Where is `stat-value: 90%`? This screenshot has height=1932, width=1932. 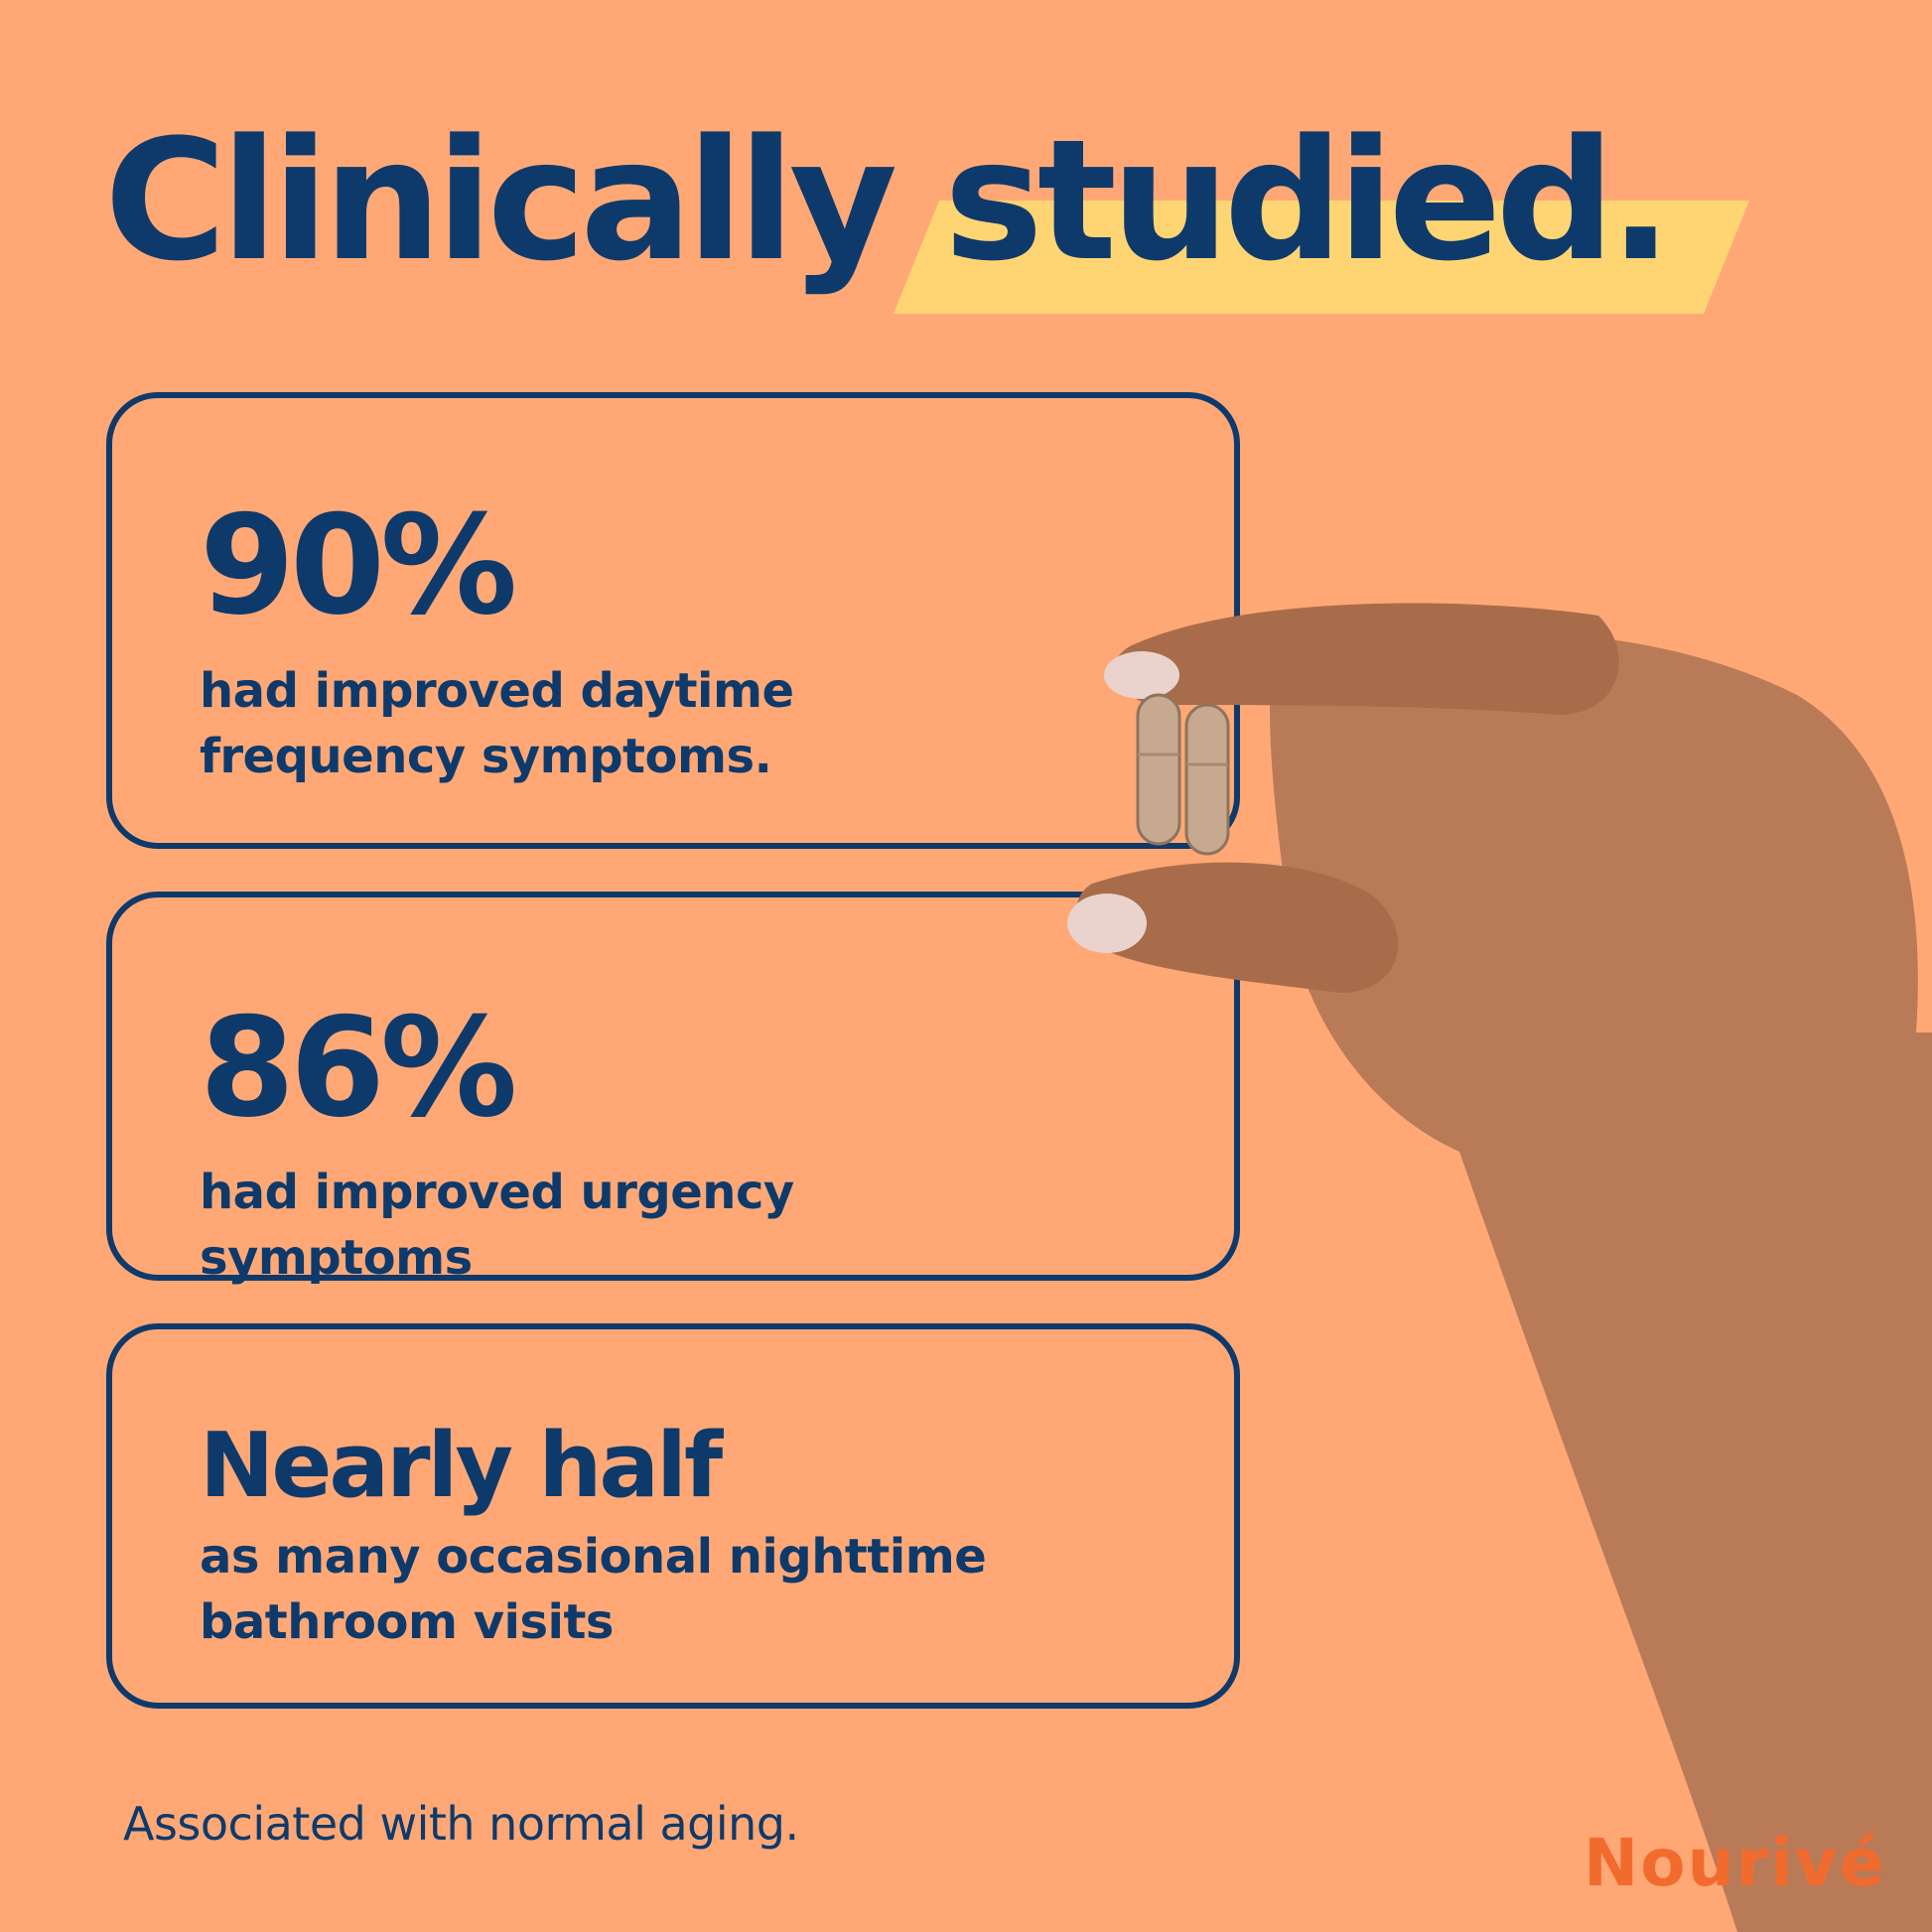
stat-value: 90% is located at coordinates (359, 565).